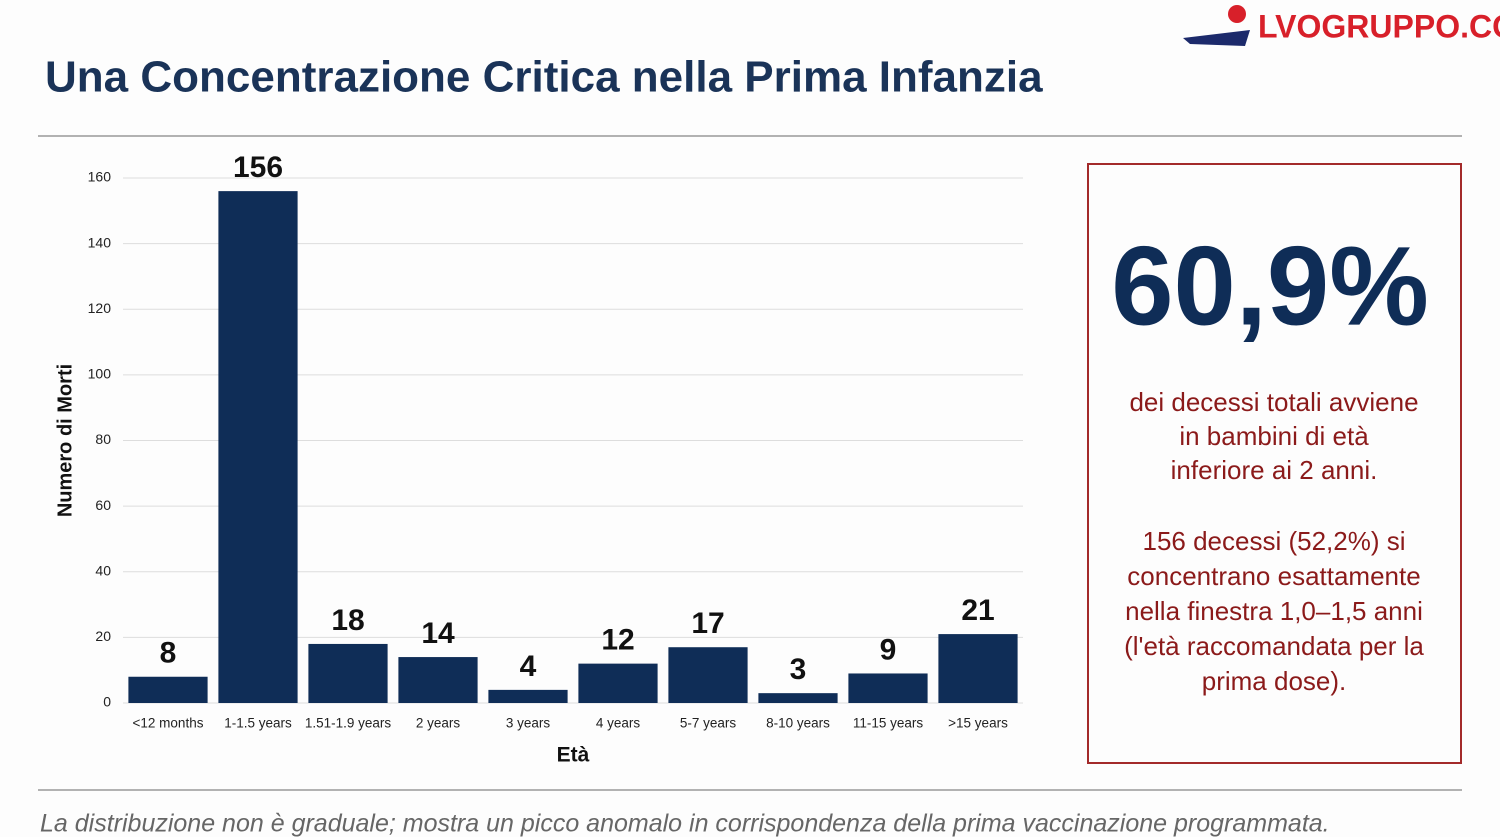 The image size is (1500, 837). I want to click on callout-line: 156 decessi (52,2%) si, so click(1273, 541).